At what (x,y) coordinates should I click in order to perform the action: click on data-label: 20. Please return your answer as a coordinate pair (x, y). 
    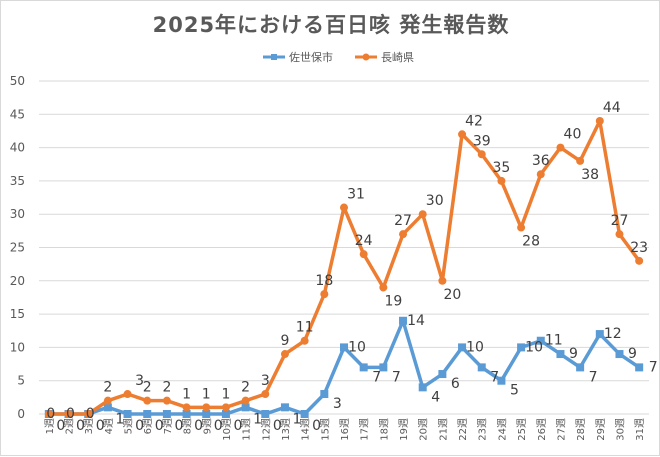
    Looking at the image, I should click on (452, 295).